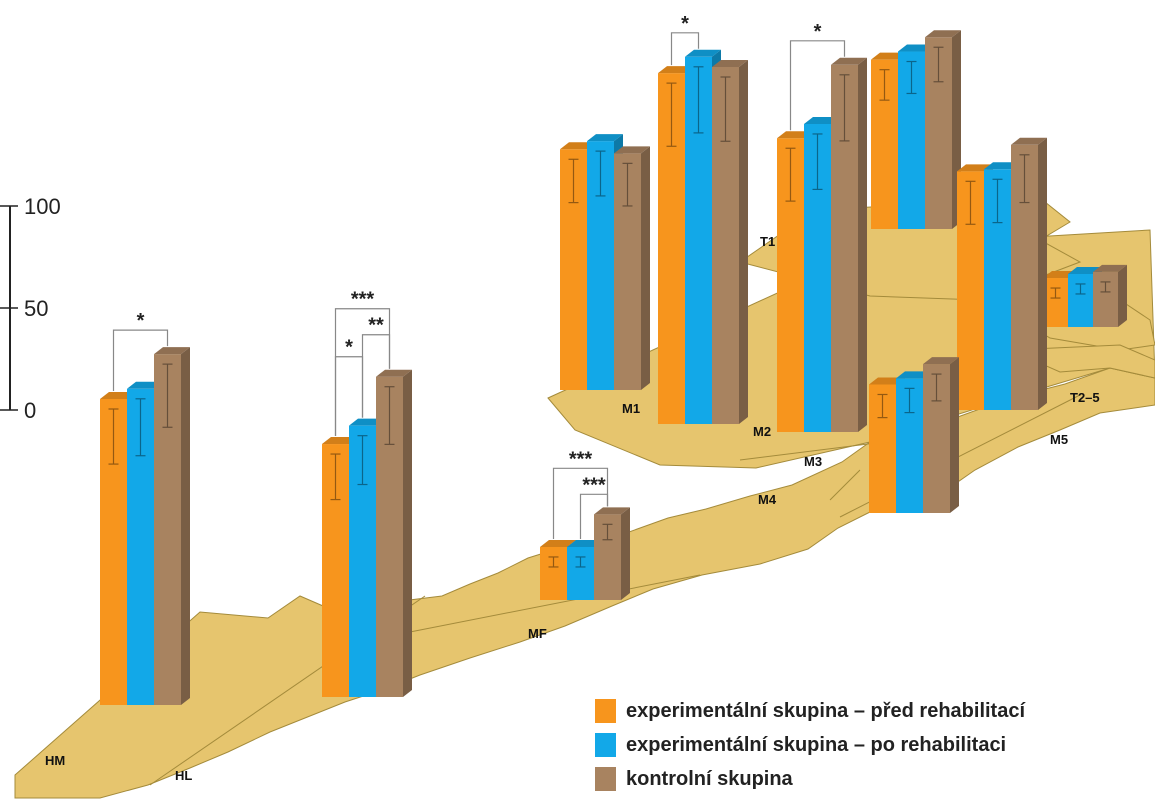 This screenshot has width=1155, height=800. I want to click on bar-side-M4-control, so click(954, 435).